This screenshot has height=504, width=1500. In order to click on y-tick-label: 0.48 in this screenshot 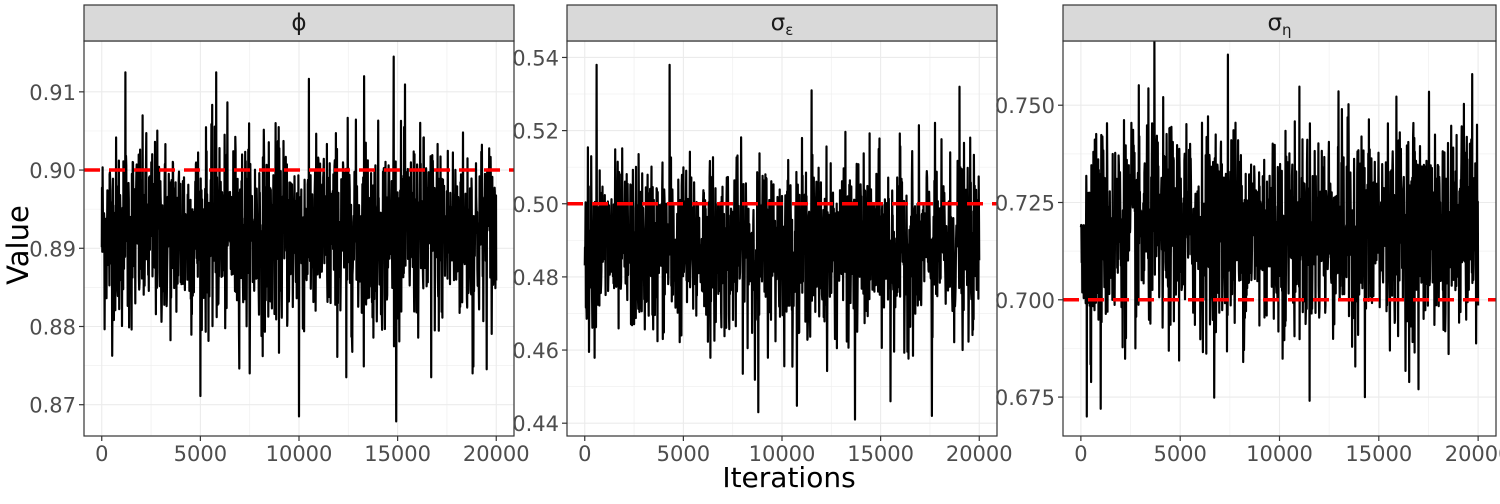, I will do `click(535, 278)`.